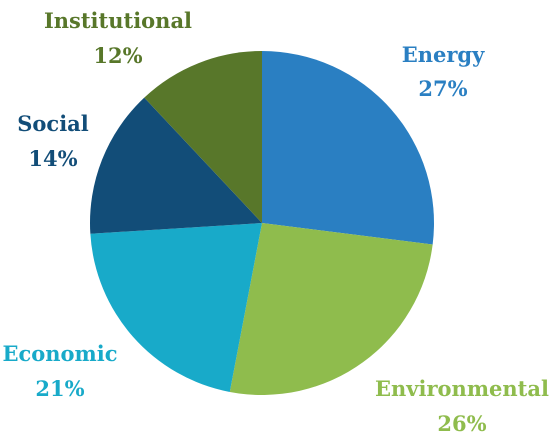  I want to click on pie-slice-economic, so click(176, 307).